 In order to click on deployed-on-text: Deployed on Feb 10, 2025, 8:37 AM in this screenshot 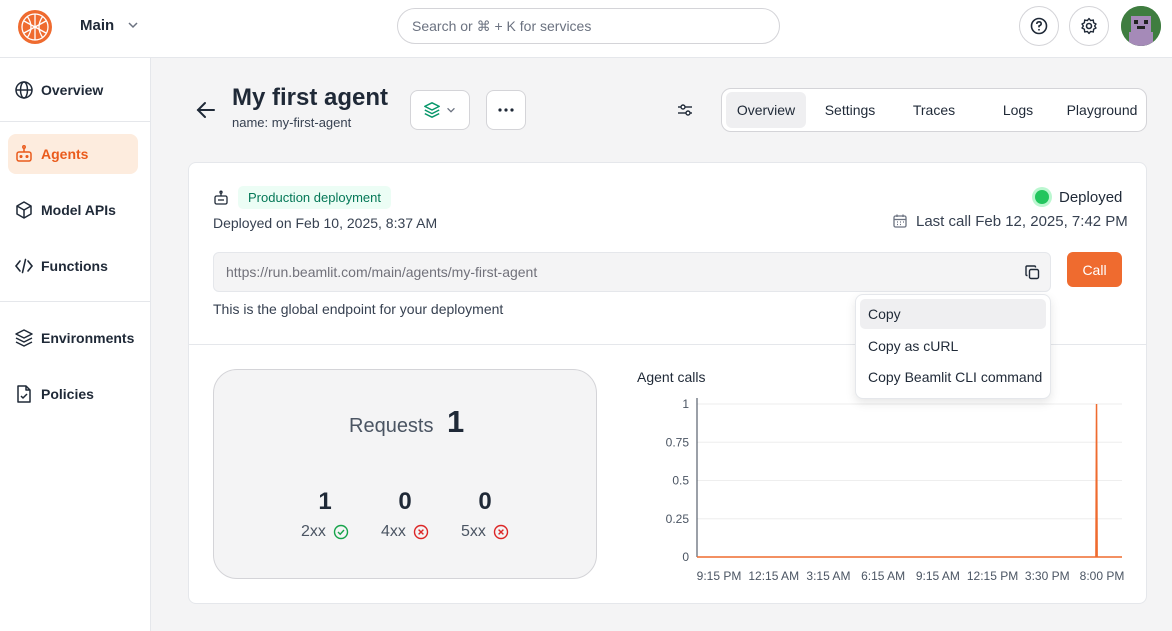, I will do `click(325, 223)`.